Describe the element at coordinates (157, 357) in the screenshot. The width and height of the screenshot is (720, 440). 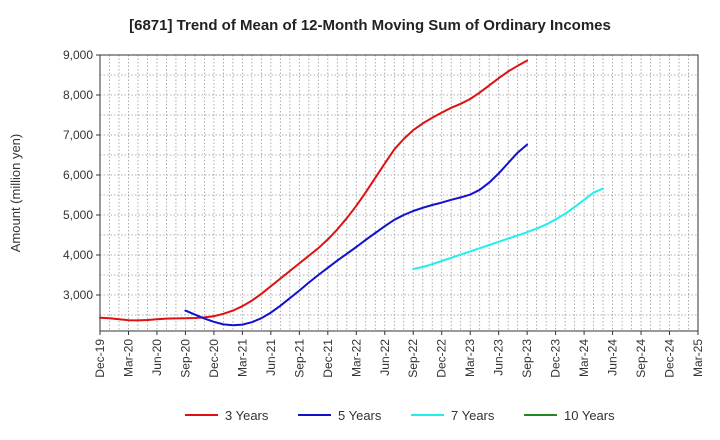
I see `x-tick-label: Jun-20` at that location.